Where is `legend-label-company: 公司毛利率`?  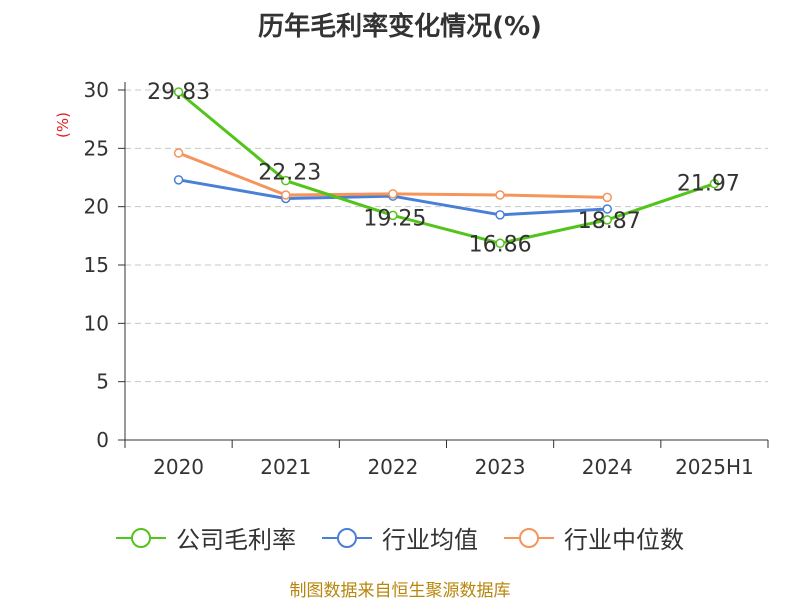 legend-label-company: 公司毛利率 is located at coordinates (236, 540).